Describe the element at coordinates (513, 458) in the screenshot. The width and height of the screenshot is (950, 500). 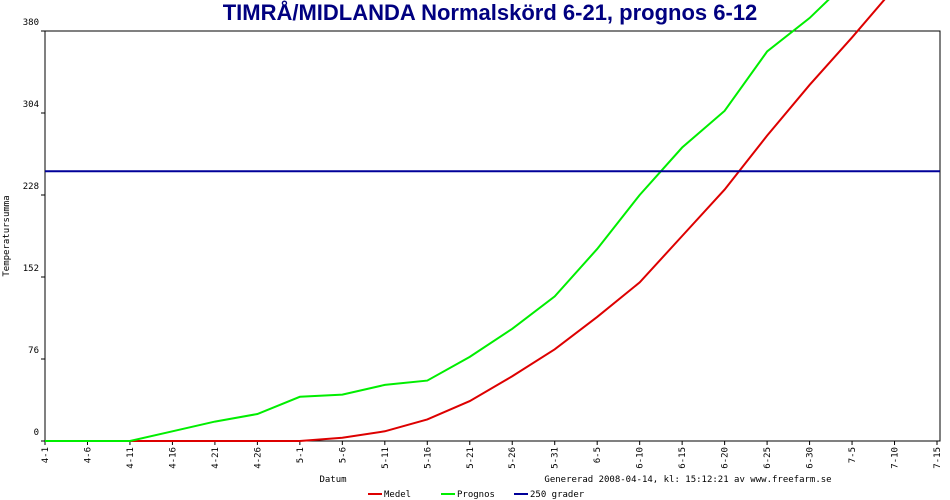
I see `x-tick-label: 5-26` at that location.